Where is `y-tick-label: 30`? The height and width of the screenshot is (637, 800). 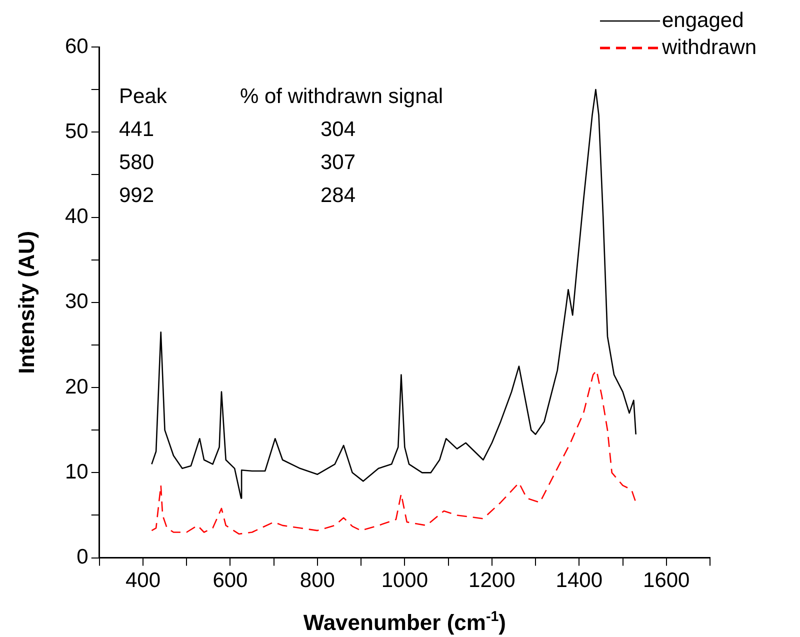 y-tick-label: 30 is located at coordinates (76, 302).